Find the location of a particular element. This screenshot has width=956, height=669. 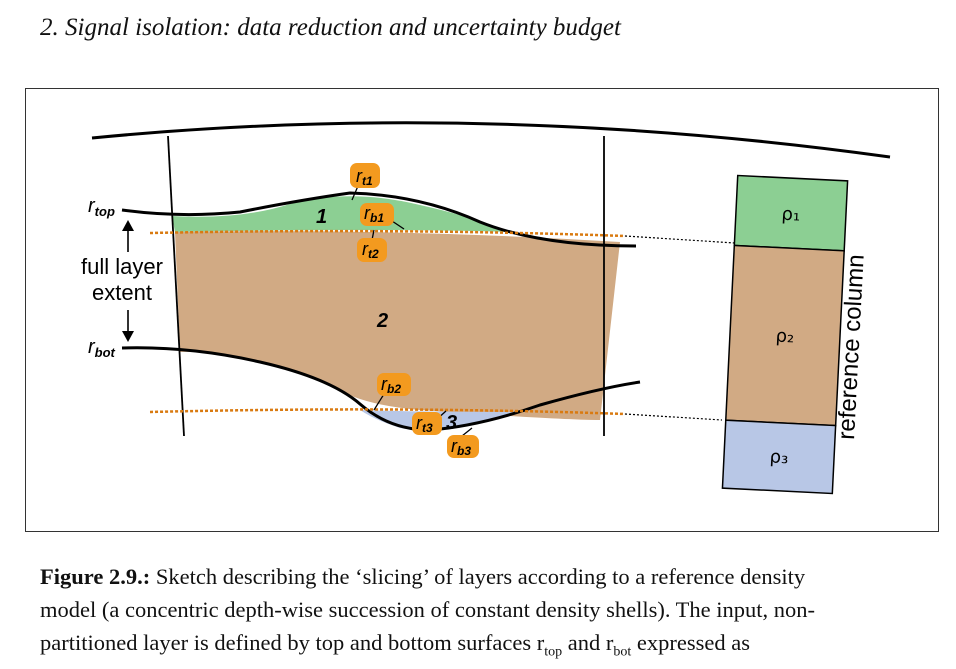

layer-2-region is located at coordinates (397, 325).